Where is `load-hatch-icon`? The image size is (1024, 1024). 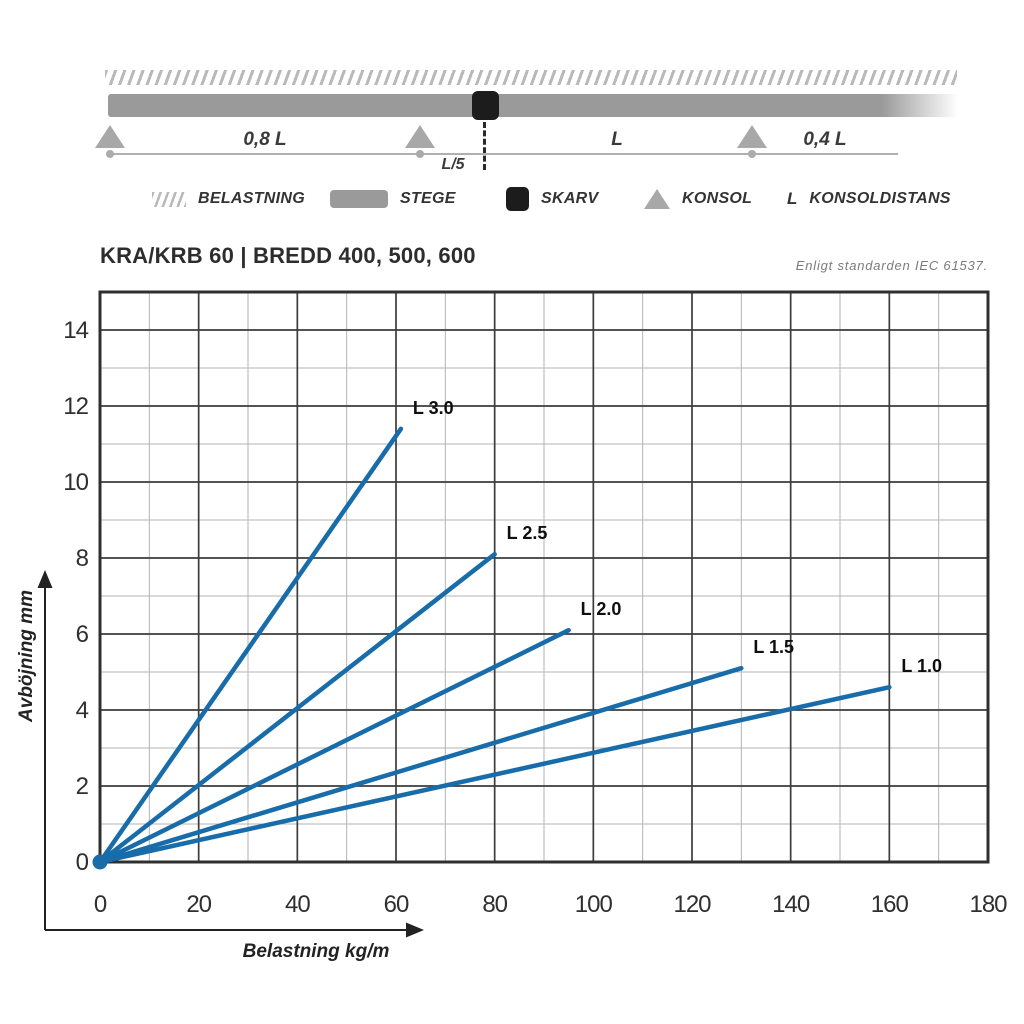 load-hatch-icon is located at coordinates (531, 77).